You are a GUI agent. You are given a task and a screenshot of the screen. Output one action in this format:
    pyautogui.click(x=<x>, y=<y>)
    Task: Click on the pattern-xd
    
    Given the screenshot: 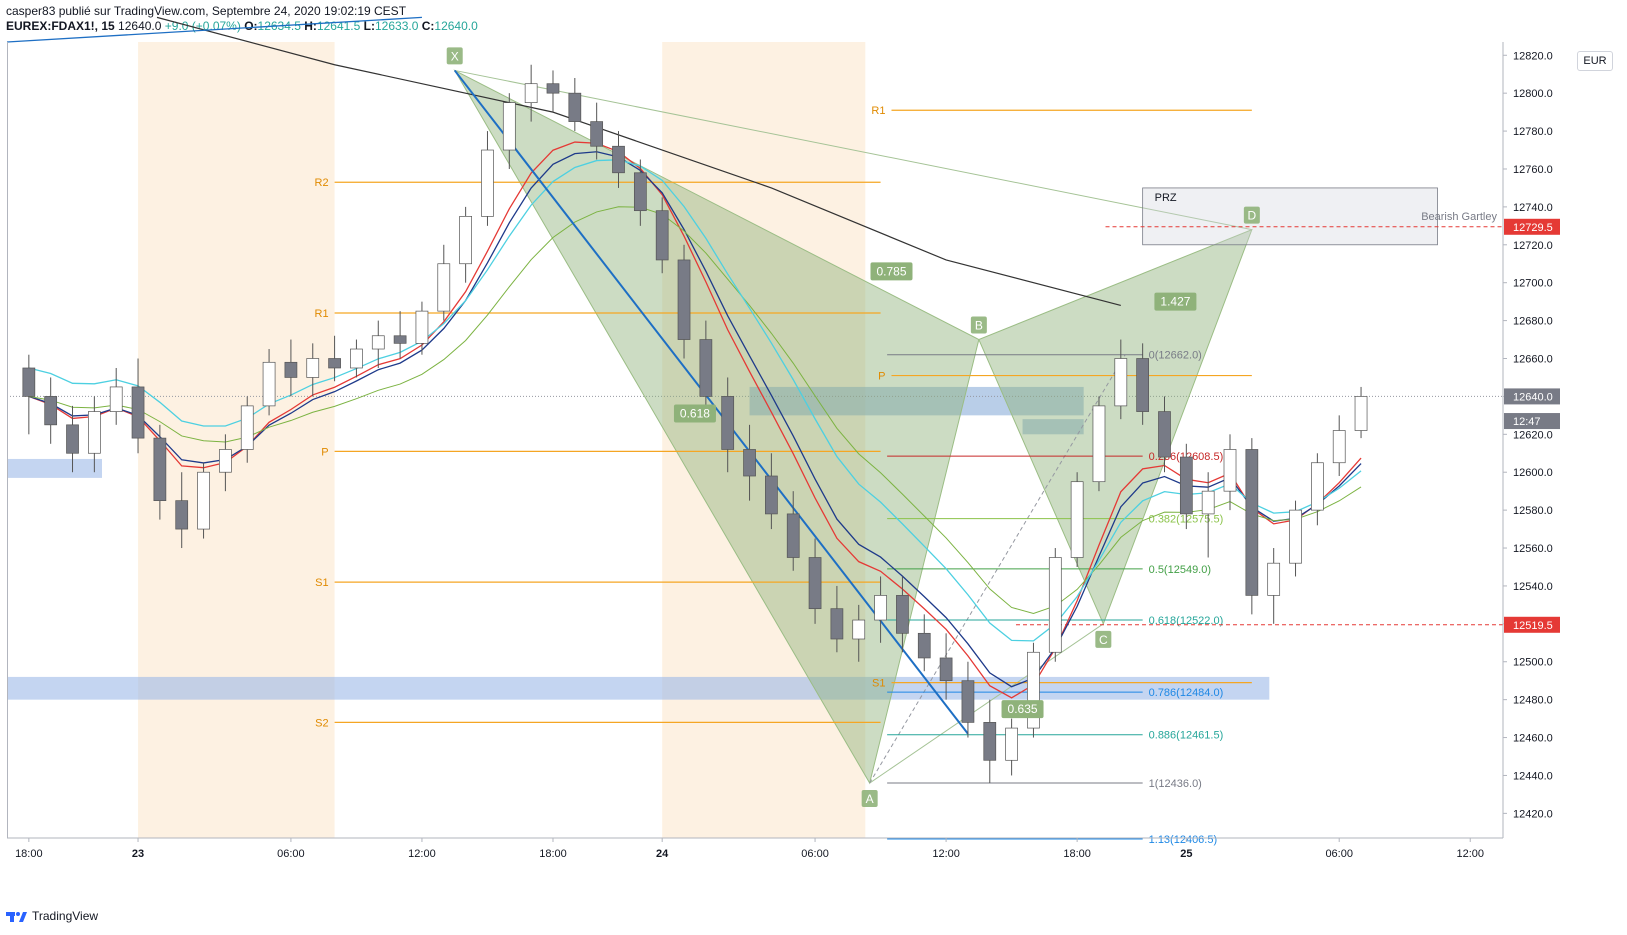 What is the action you would take?
    pyautogui.click(x=853, y=150)
    